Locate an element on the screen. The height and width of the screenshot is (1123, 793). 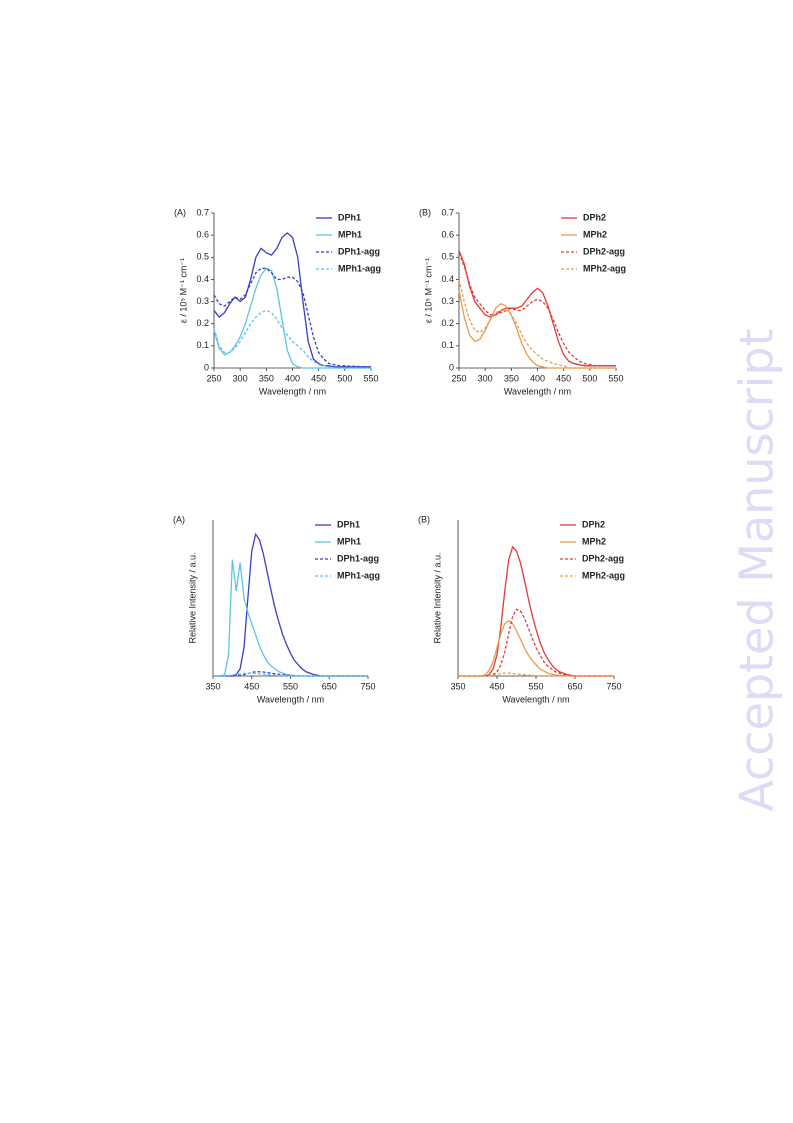
watermark: Accepted Manuscript is located at coordinates (757, 569).